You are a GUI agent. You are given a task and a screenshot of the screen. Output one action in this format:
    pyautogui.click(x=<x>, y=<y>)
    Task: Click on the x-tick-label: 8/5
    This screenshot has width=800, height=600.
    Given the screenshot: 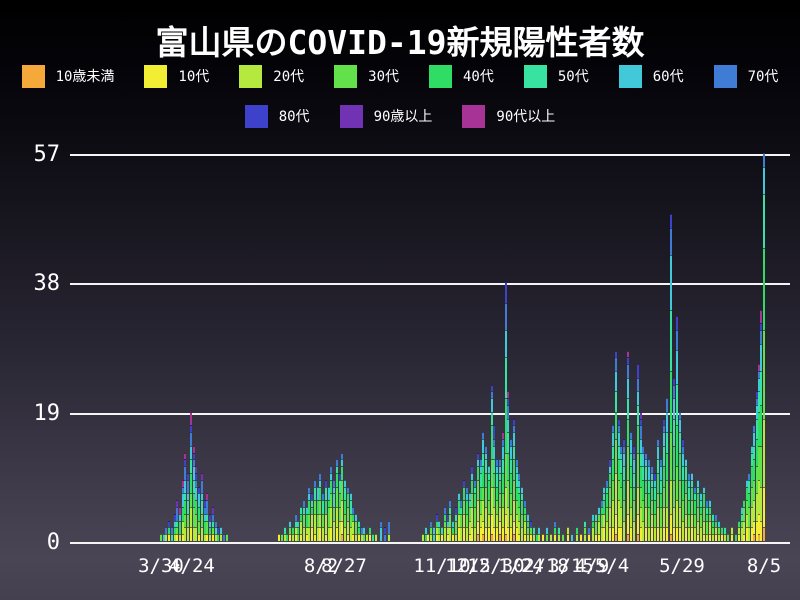 What is the action you would take?
    pyautogui.click(x=764, y=566)
    